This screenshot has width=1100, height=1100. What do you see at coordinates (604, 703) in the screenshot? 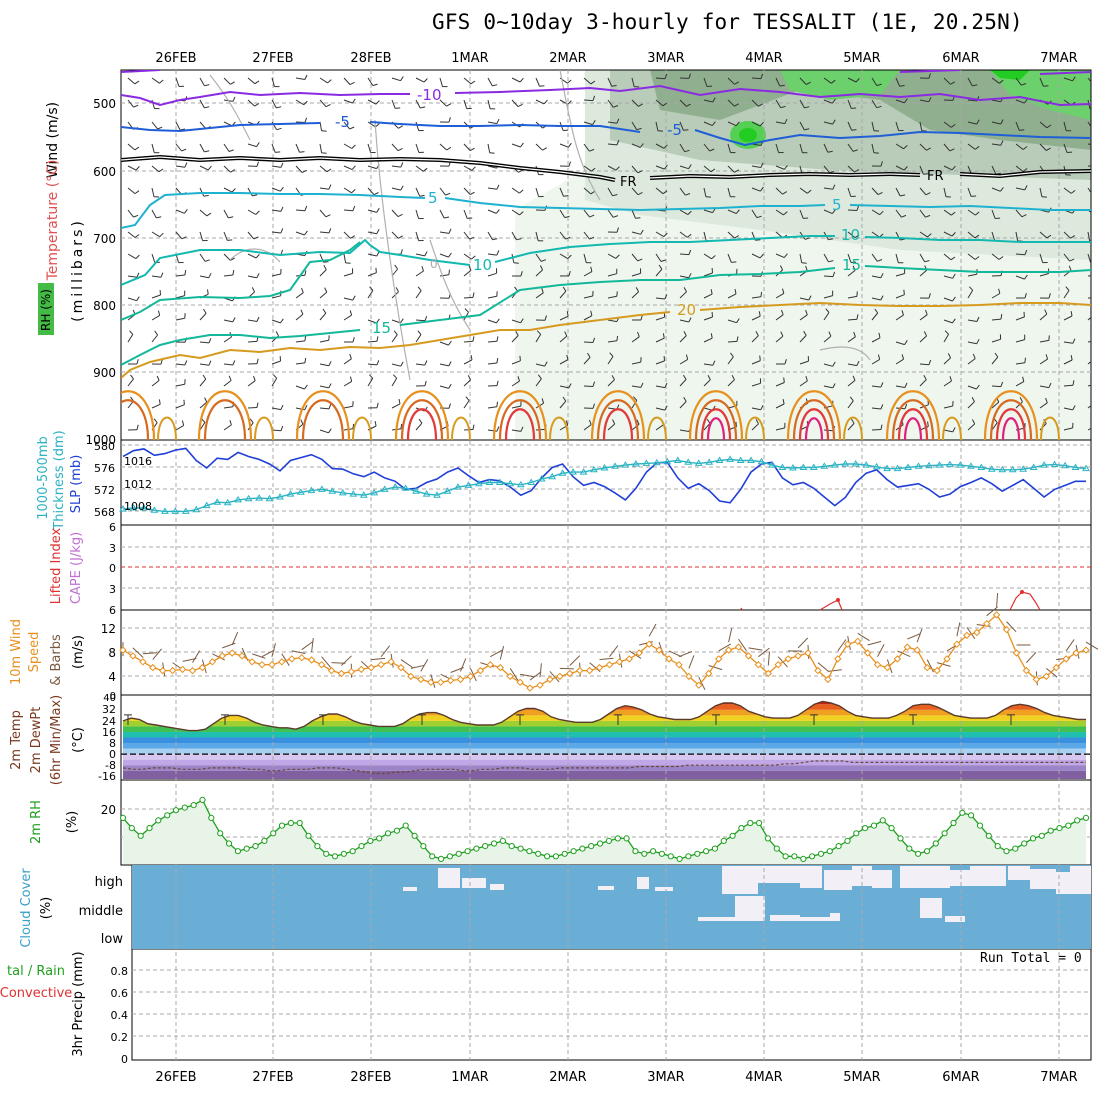
I see `temp-band` at bounding box center [604, 703].